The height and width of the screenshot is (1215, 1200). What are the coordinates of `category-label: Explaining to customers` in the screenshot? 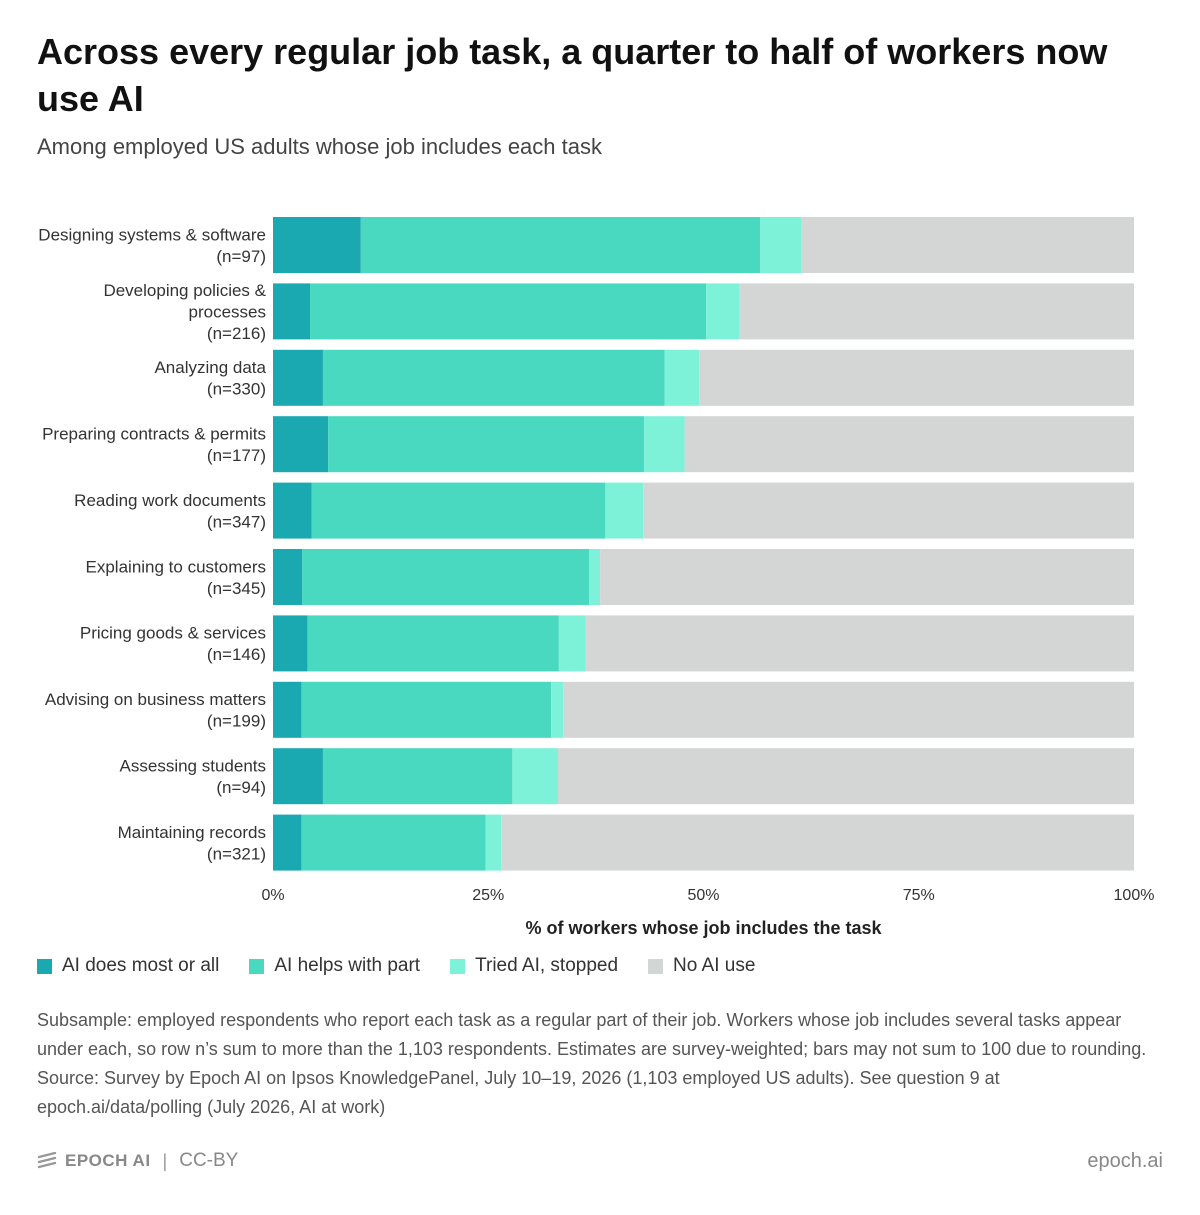 It's located at (176, 566).